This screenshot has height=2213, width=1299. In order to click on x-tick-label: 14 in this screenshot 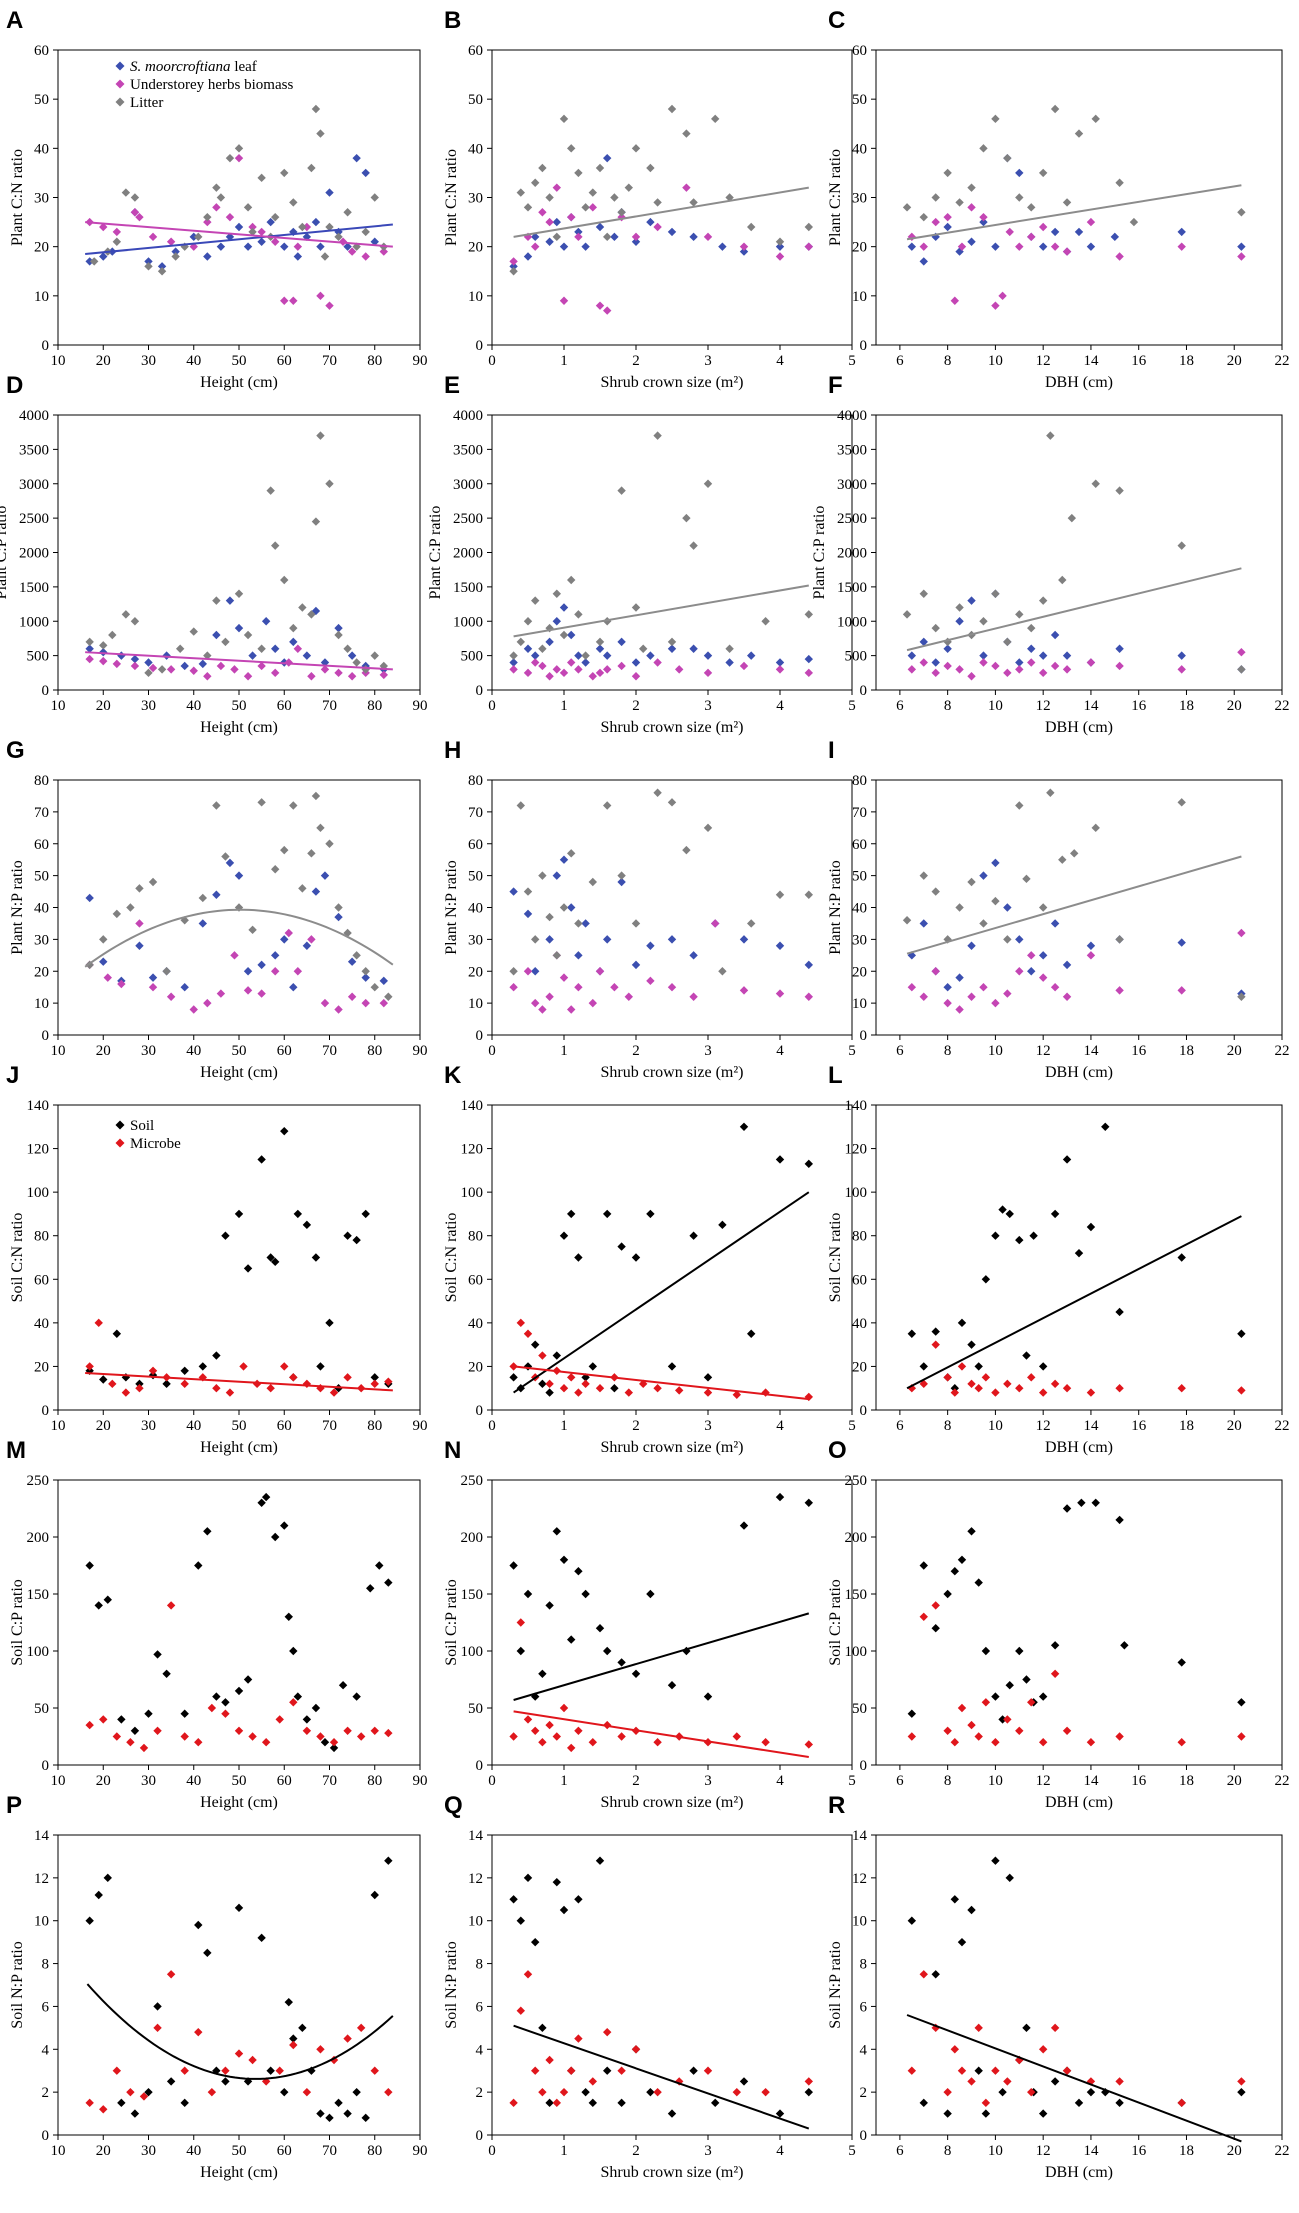, I will do `click(1091, 706)`.